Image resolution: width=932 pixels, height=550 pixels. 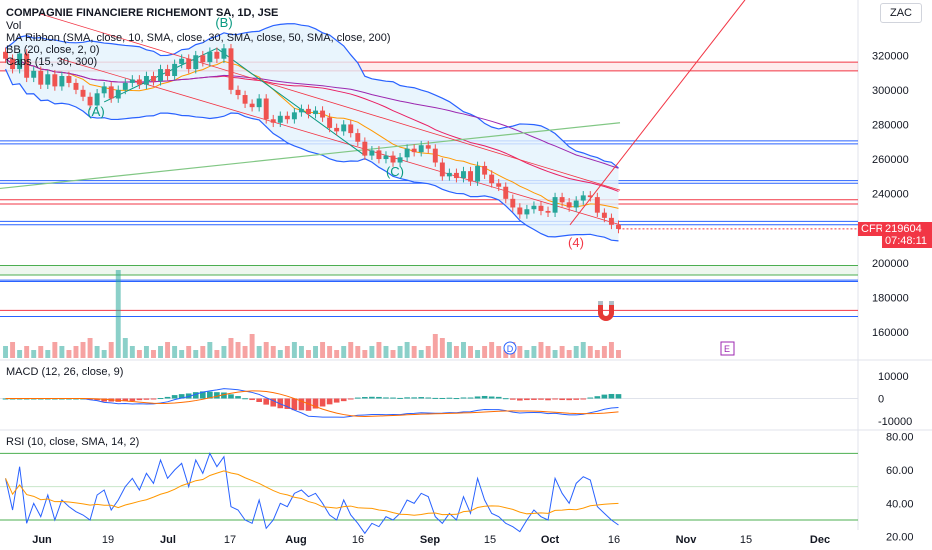 I want to click on time-tick-label: Aug, so click(x=295, y=540).